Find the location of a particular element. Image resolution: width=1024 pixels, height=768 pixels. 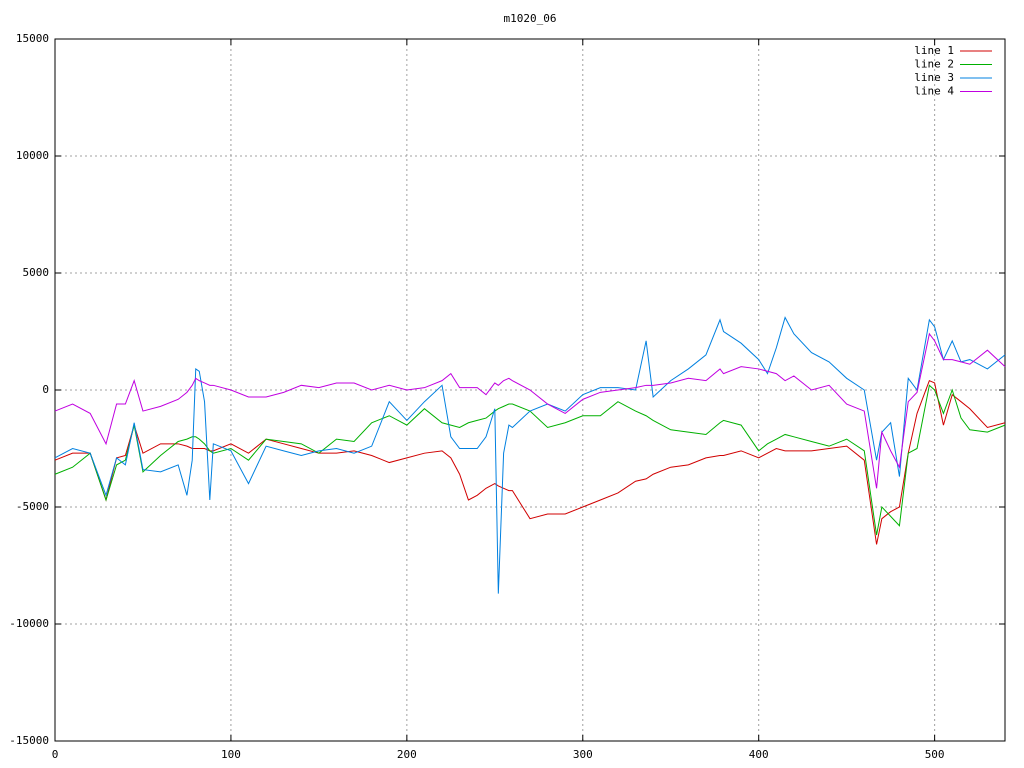

chart-title: m1020_06 is located at coordinates (530, 18).